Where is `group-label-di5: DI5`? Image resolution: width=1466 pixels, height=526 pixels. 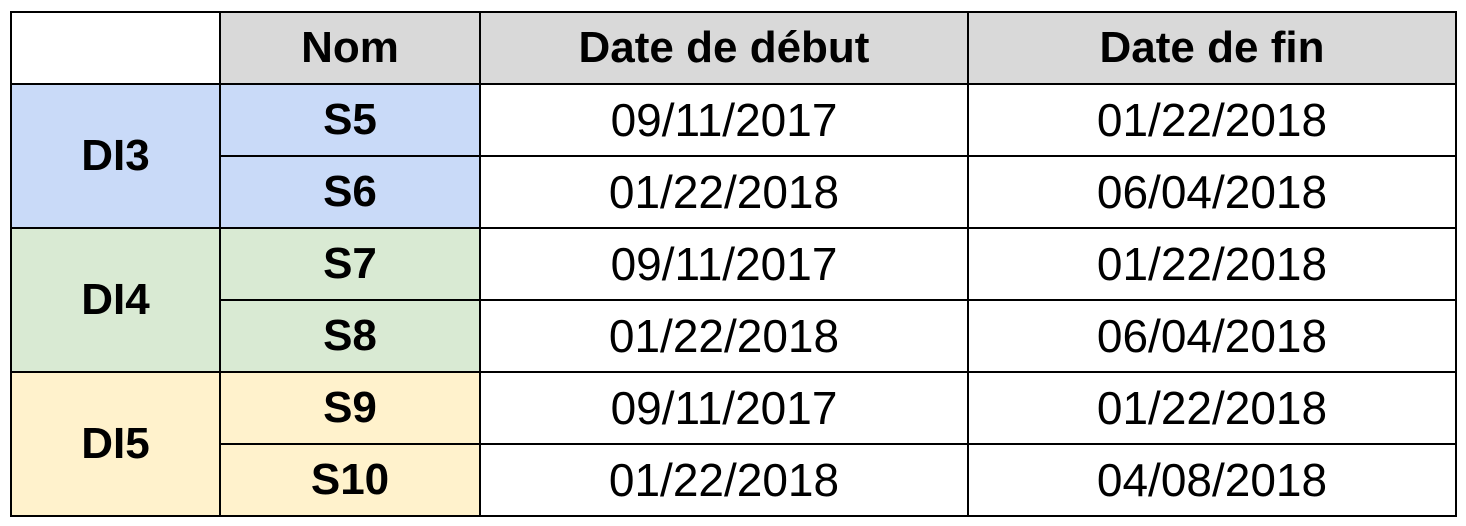 group-label-di5: DI5 is located at coordinates (115, 444).